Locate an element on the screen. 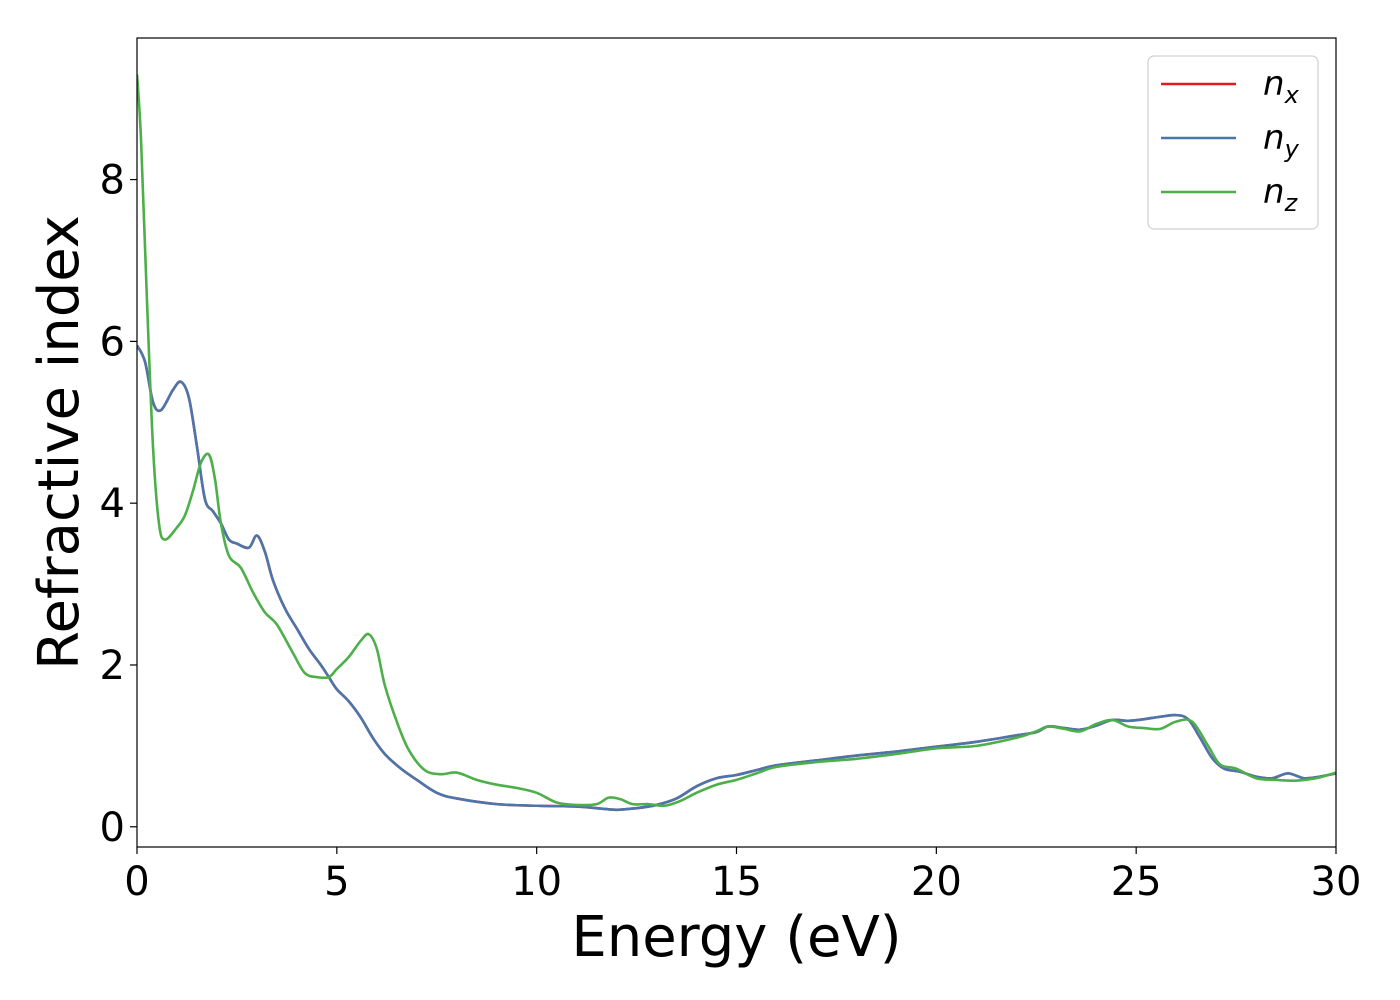 Image resolution: width=1400 pixels, height=1000 pixels. x-axis-label: Energy (eV) is located at coordinates (736, 937).